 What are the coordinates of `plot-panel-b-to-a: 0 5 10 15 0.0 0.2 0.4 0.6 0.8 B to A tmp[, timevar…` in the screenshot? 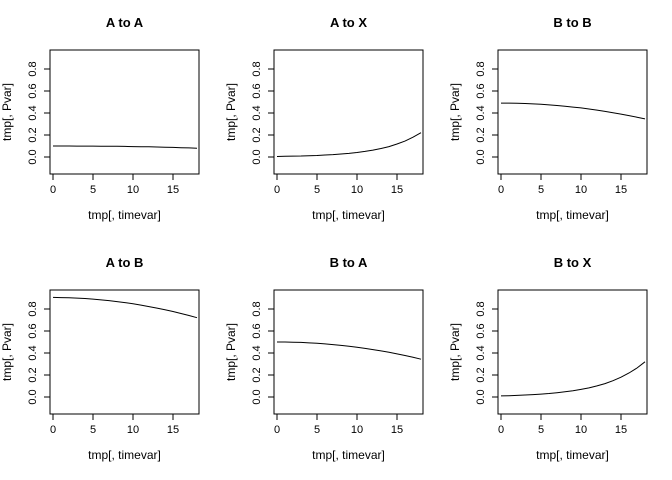 It's located at (324, 358).